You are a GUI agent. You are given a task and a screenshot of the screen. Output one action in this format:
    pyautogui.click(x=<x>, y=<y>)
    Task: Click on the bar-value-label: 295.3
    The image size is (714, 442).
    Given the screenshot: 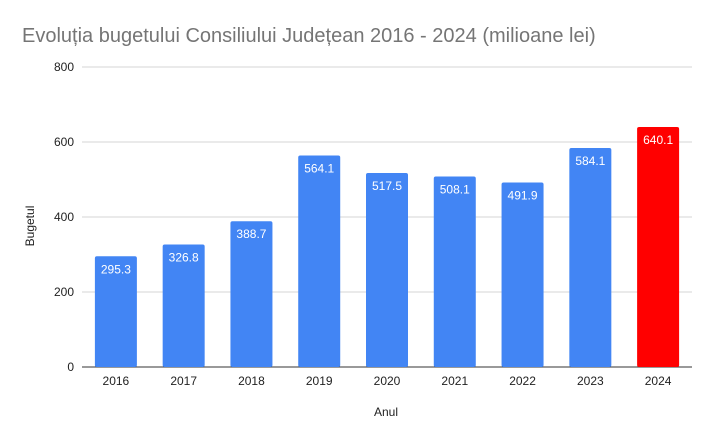 What is the action you would take?
    pyautogui.click(x=116, y=269)
    